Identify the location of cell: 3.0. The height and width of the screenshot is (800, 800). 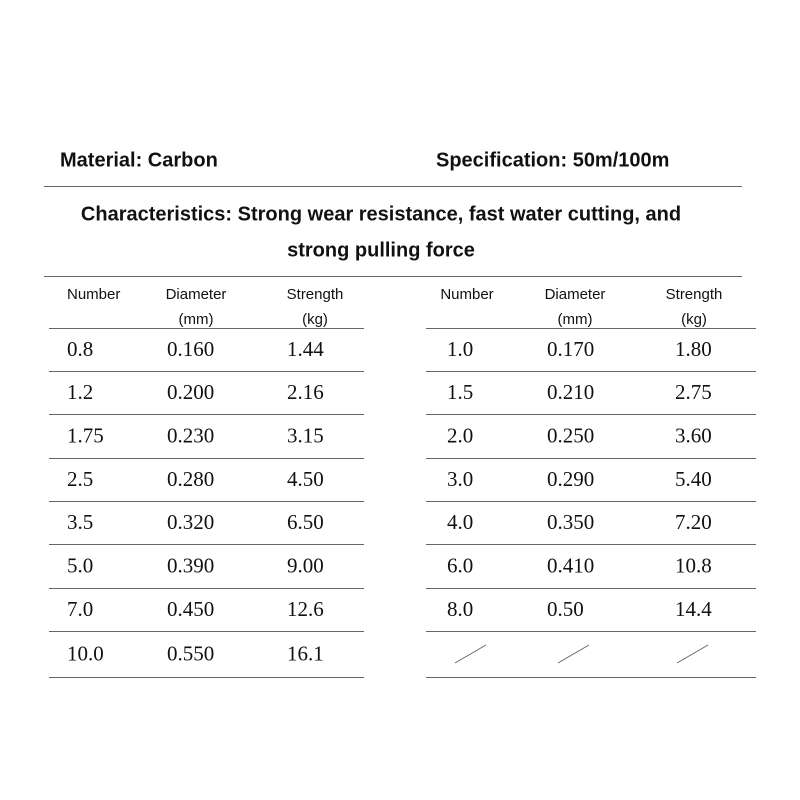
(460, 479).